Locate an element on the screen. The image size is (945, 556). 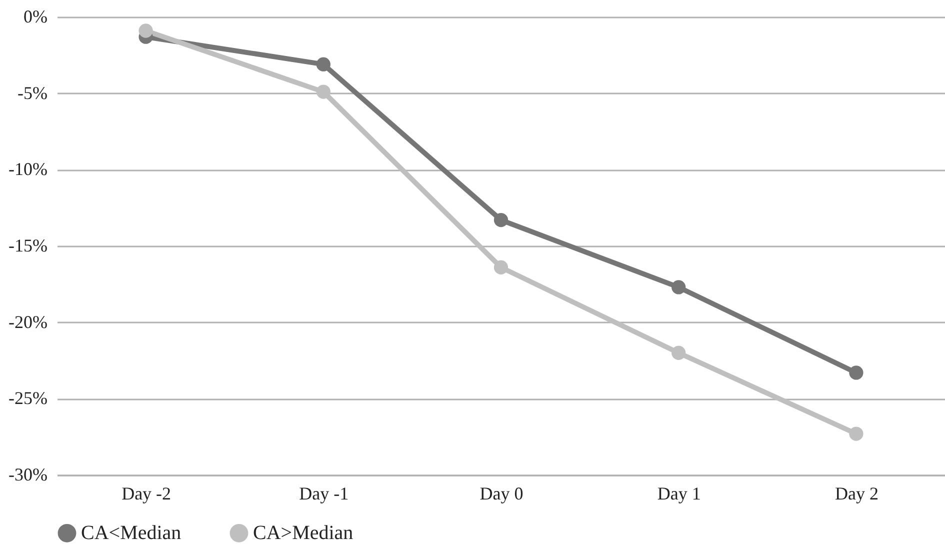
y-tick-label: -5% is located at coordinates (33, 92).